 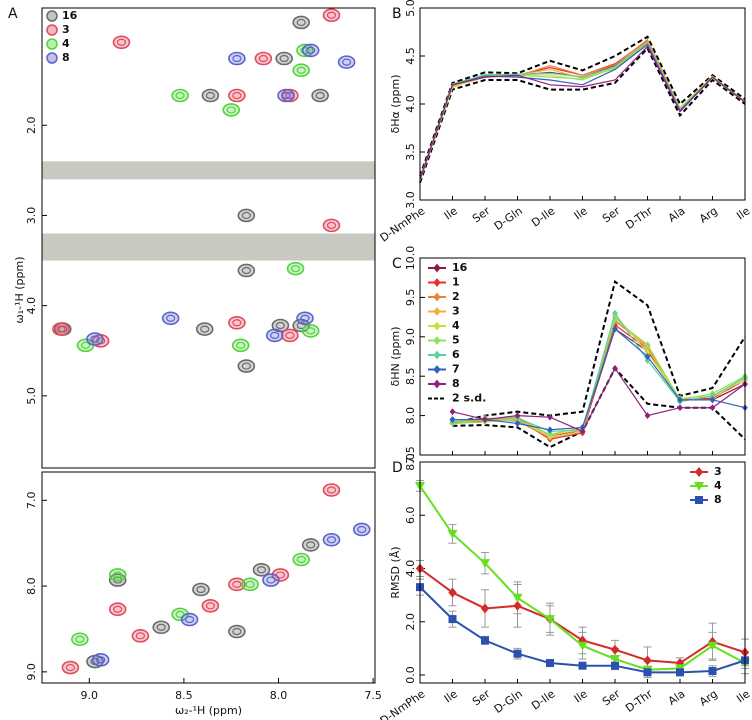 I want to click on solvent-band, so click(x=208, y=247).